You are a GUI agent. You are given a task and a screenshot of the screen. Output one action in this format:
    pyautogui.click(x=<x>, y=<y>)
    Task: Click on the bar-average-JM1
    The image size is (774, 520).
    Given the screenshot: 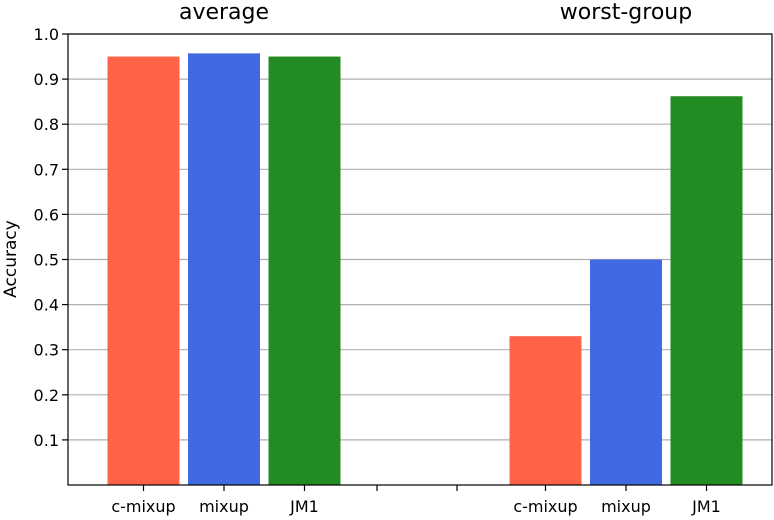 What is the action you would take?
    pyautogui.click(x=304, y=271)
    